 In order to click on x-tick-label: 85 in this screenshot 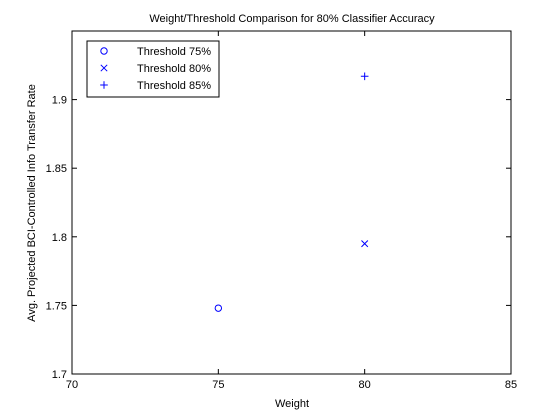, I will do `click(511, 385)`.